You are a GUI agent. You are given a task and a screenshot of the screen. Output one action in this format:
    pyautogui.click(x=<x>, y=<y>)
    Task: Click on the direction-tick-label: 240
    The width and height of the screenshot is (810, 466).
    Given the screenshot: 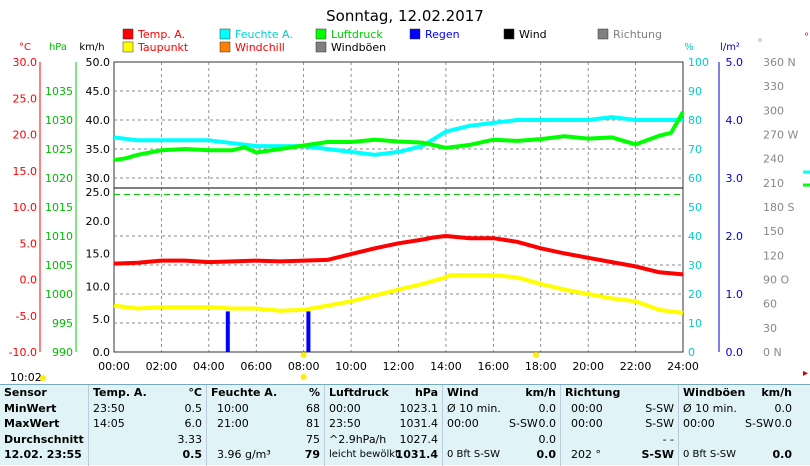 What is the action you would take?
    pyautogui.click(x=773, y=159)
    